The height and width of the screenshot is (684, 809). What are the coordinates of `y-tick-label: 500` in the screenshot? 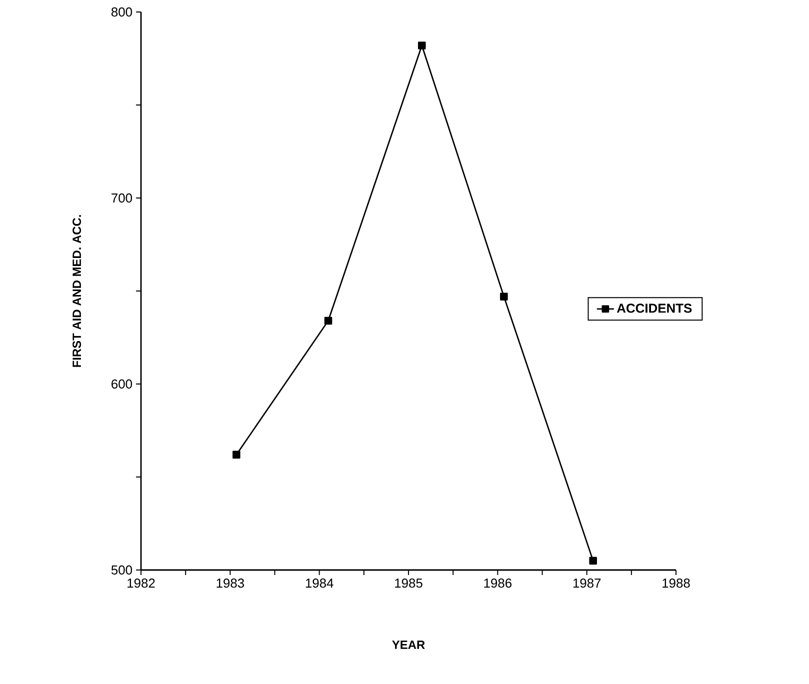 It's located at (121, 570).